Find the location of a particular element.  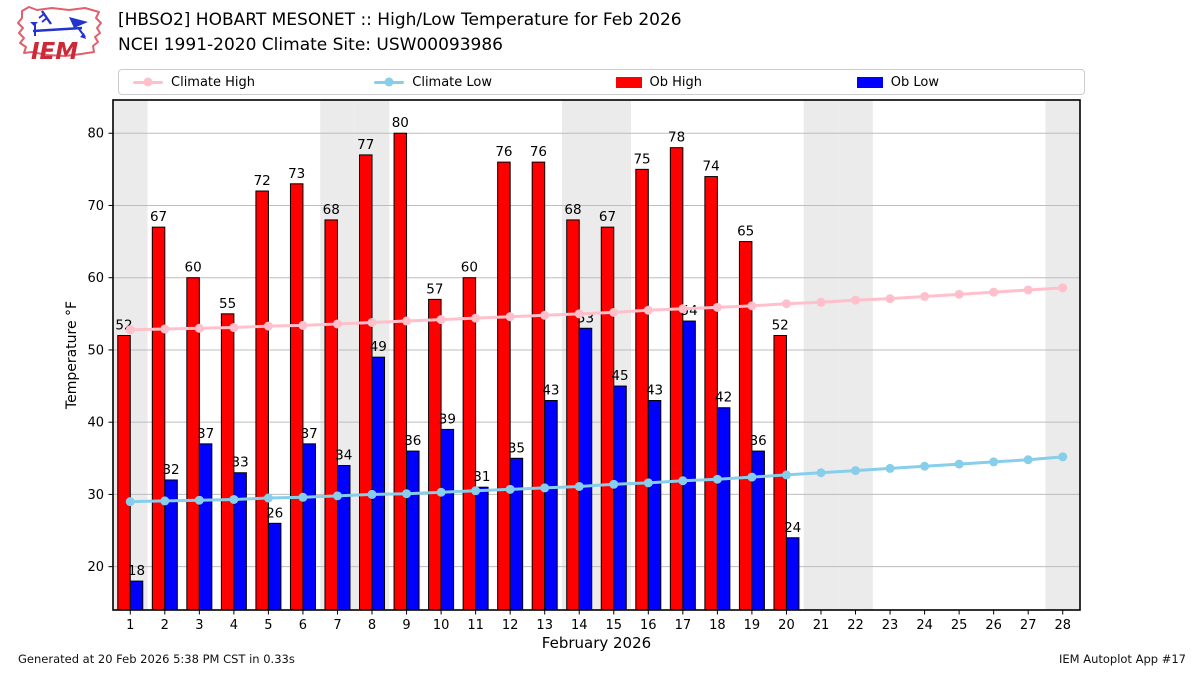

x-tick-label-21: 21 is located at coordinates (821, 625).